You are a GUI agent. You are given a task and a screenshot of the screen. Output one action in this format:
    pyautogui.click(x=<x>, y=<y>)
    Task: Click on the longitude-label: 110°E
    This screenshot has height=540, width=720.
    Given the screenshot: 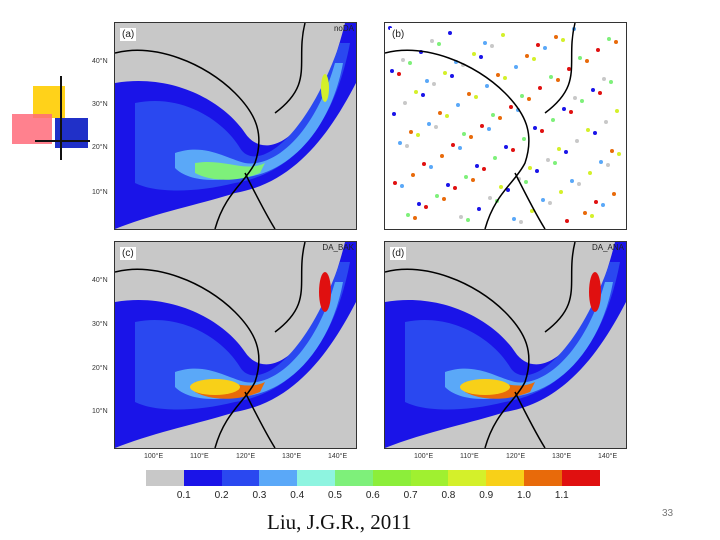 What is the action you would take?
    pyautogui.click(x=469, y=456)
    